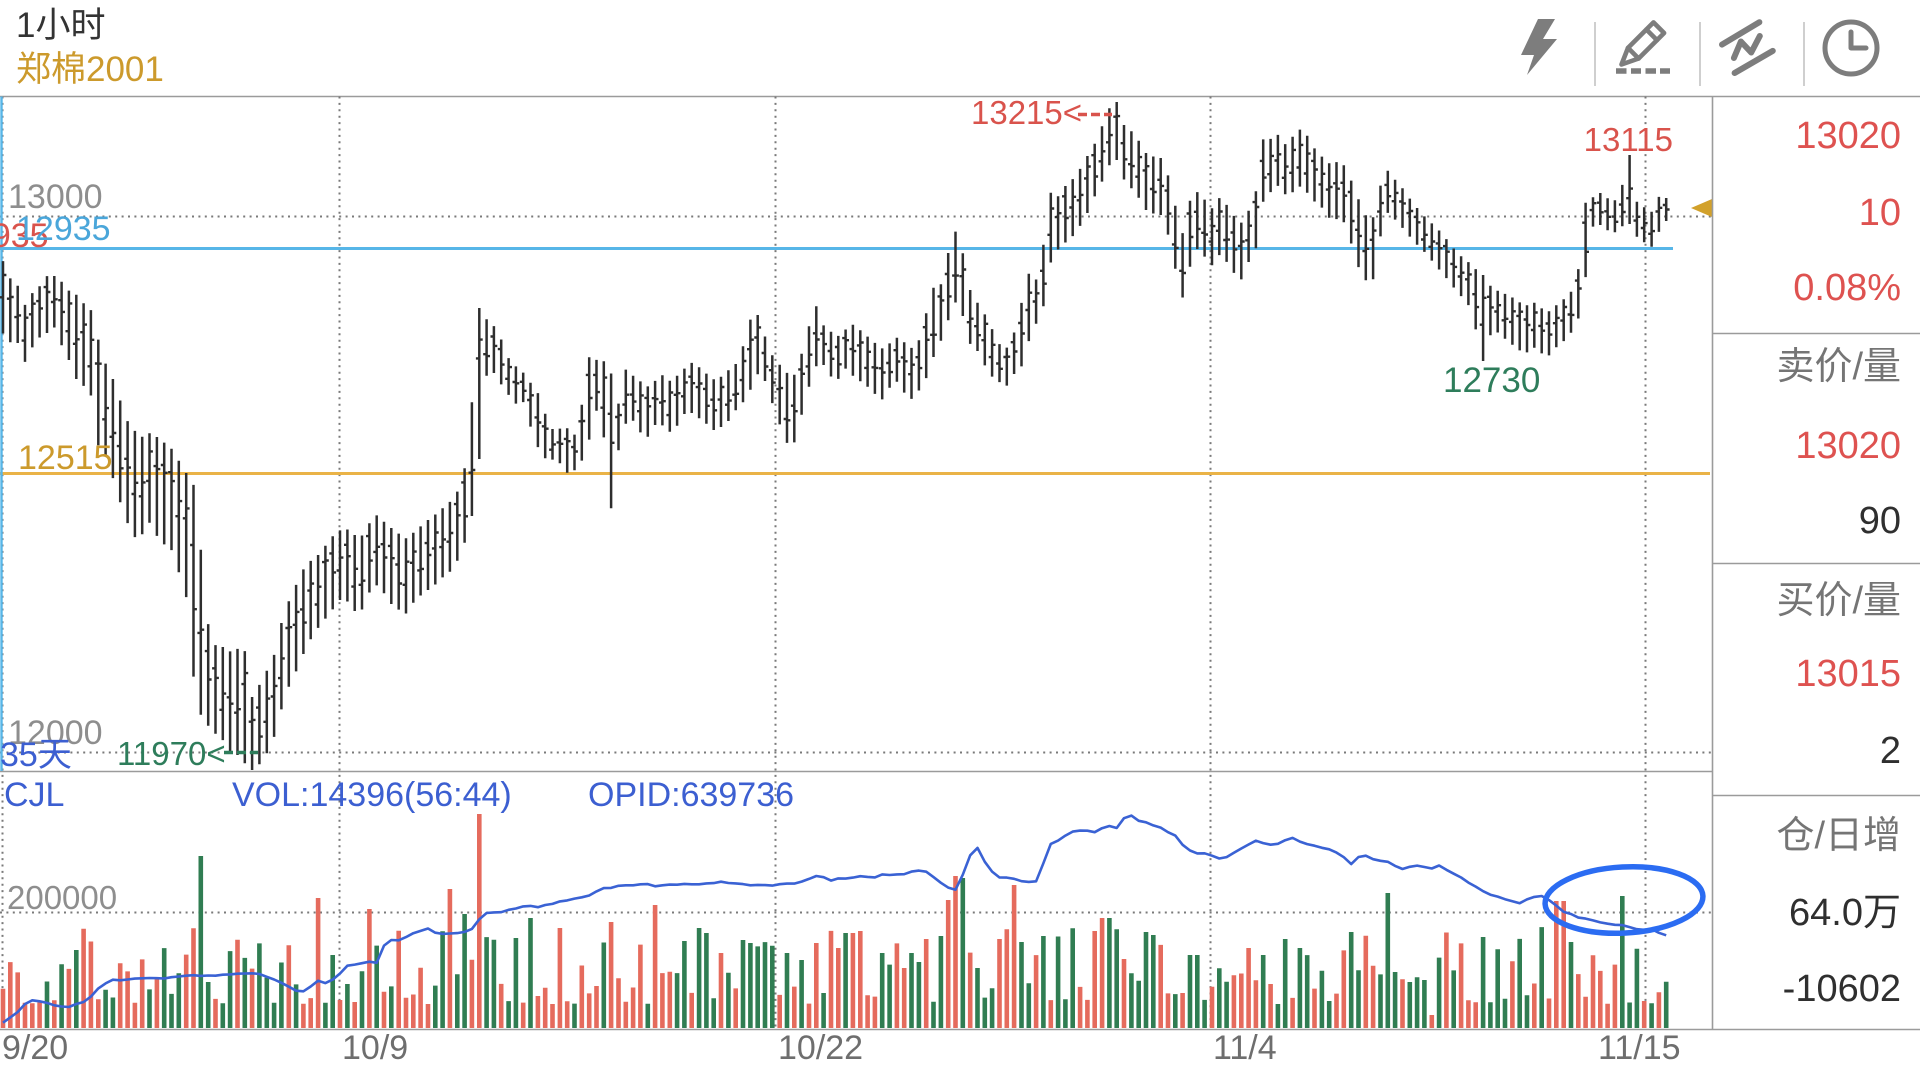  What do you see at coordinates (1847, 288) in the screenshot?
I see `svg-text: 0.08%` at bounding box center [1847, 288].